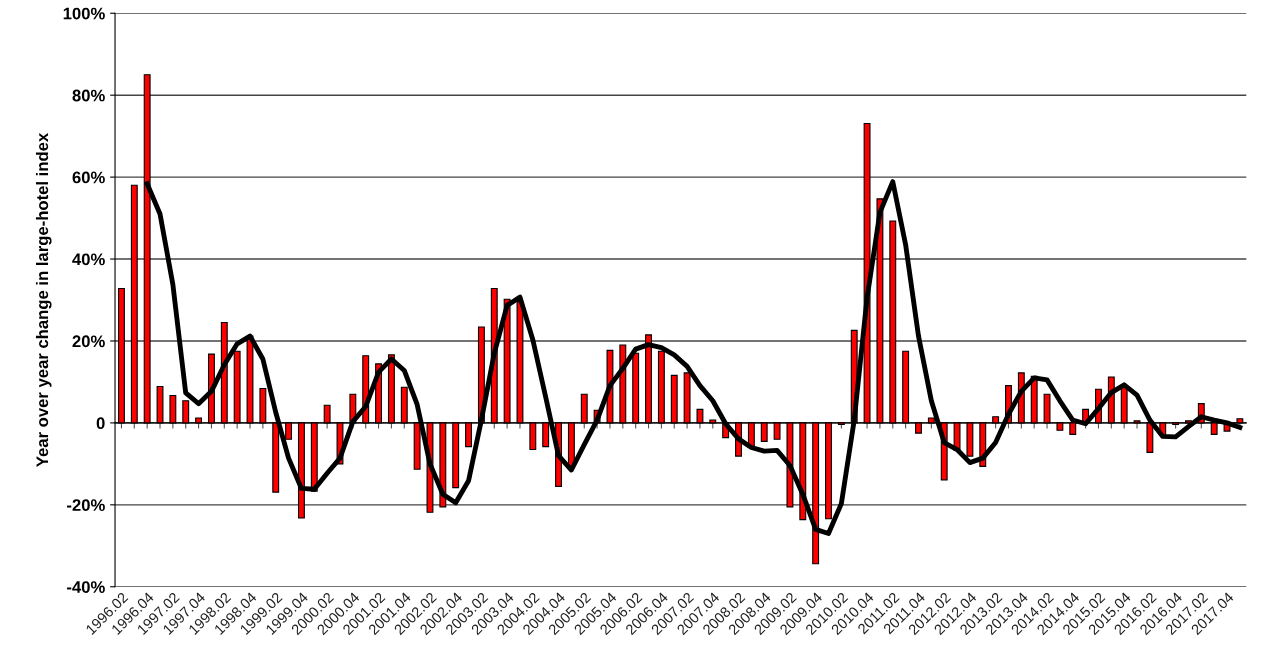 This screenshot has height=663, width=1264. What do you see at coordinates (88, 95) in the screenshot?
I see `y-tick-label: 80%` at bounding box center [88, 95].